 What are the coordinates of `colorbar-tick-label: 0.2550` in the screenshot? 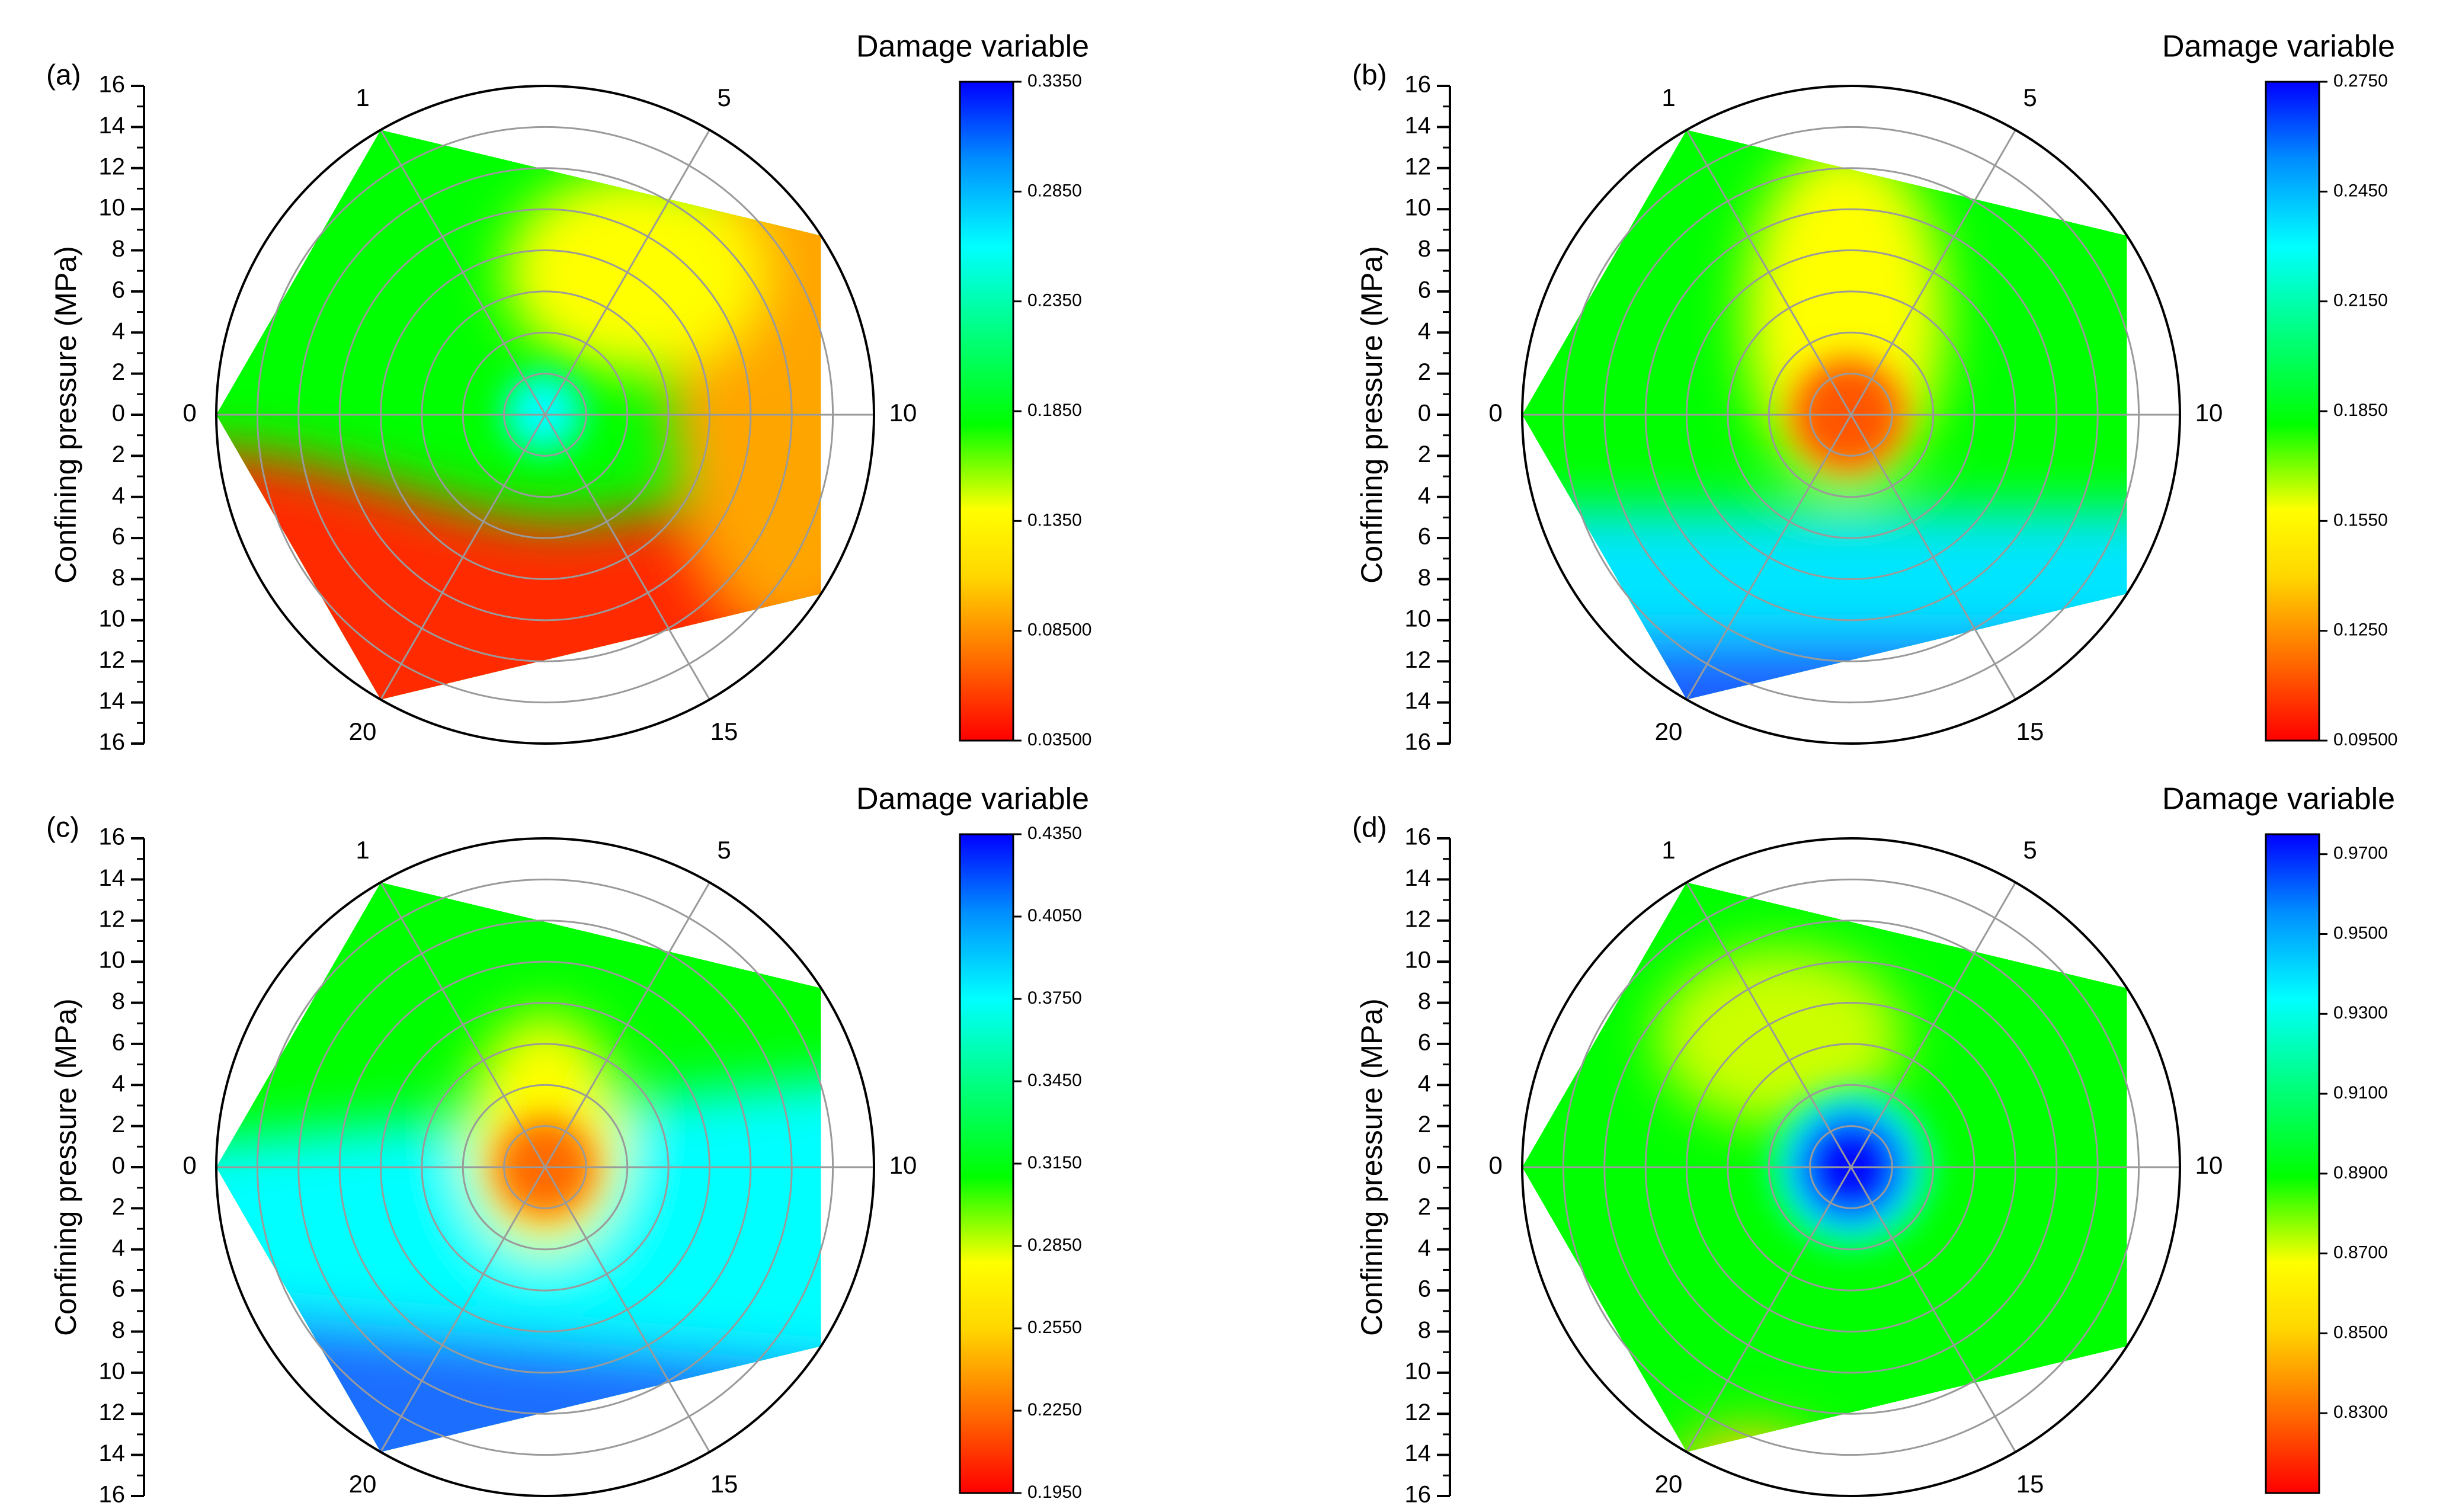 It's located at (1054, 1327).